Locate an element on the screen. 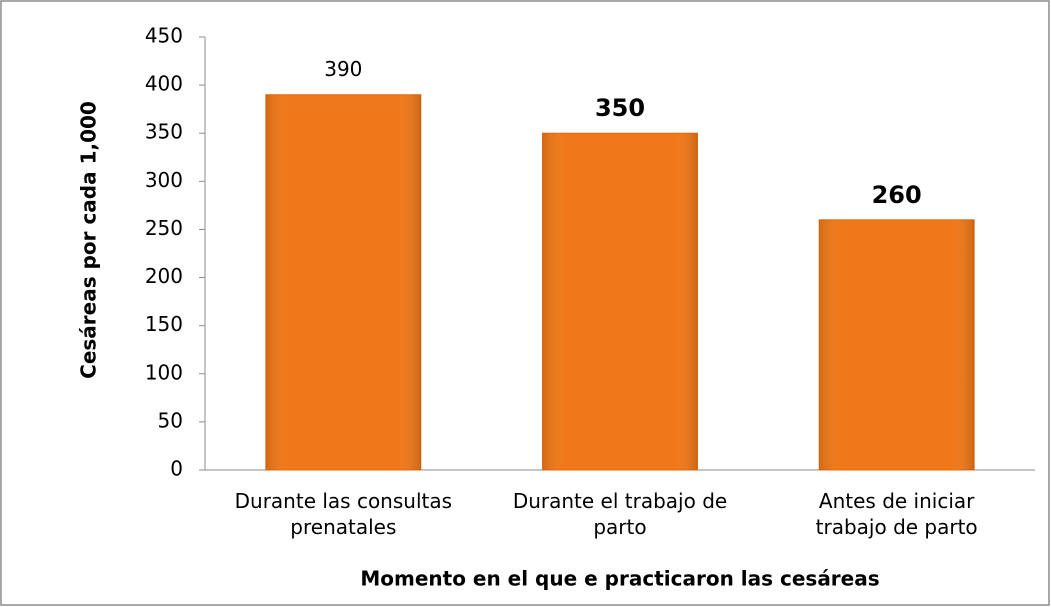 This screenshot has height=607, width=1051. value-label: 260 is located at coordinates (897, 195).